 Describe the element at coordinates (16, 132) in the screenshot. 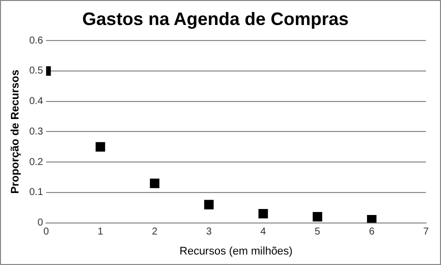

I see `y-axis-title: Proporção de Recursos` at that location.